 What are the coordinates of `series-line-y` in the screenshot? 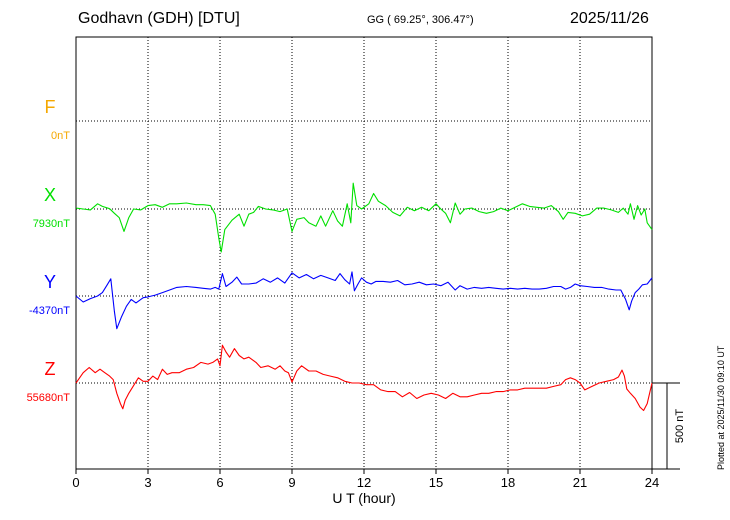 It's located at (364, 300).